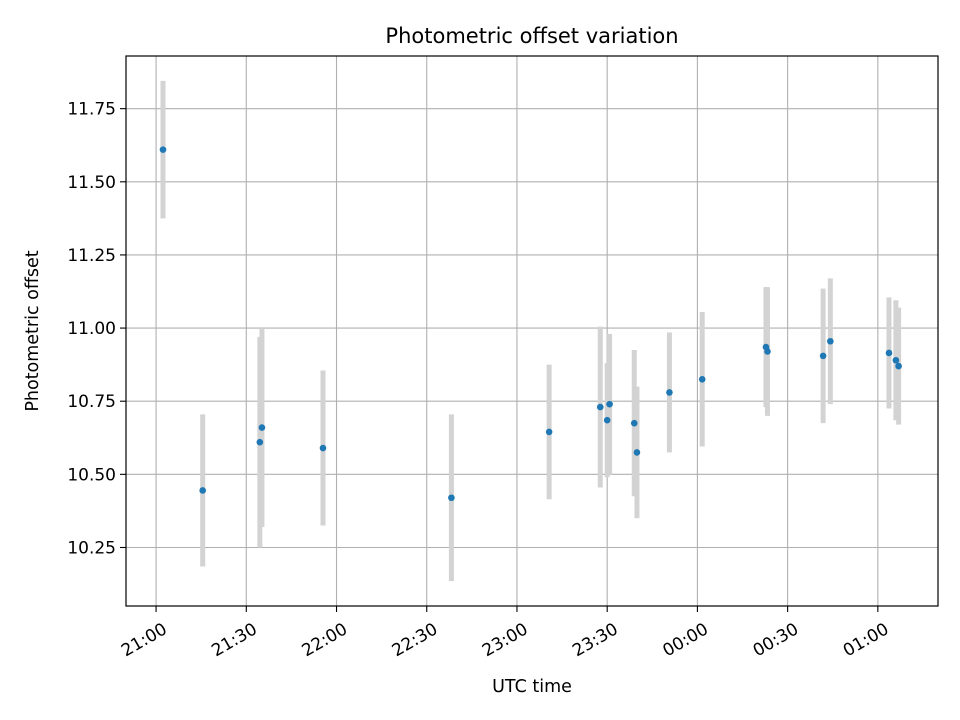  What do you see at coordinates (91, 548) in the screenshot?
I see `y-tick-label: 10.25` at bounding box center [91, 548].